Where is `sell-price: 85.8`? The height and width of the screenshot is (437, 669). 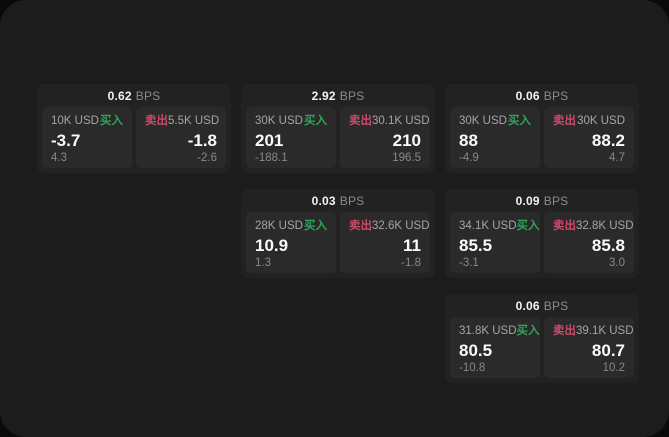 sell-price: 85.8 is located at coordinates (608, 245).